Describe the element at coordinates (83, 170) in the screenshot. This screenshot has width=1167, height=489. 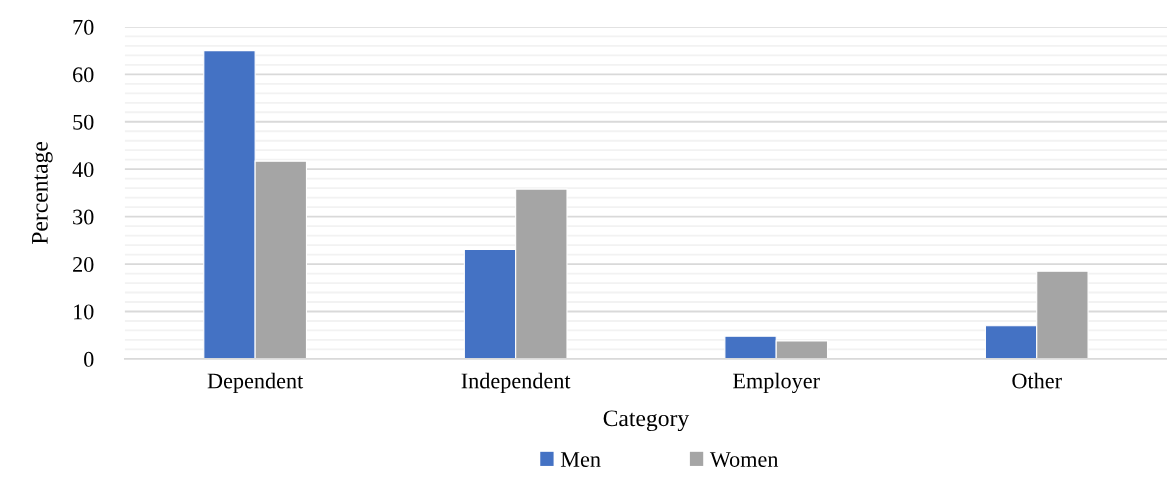
I see `y-tick-label: 40` at that location.